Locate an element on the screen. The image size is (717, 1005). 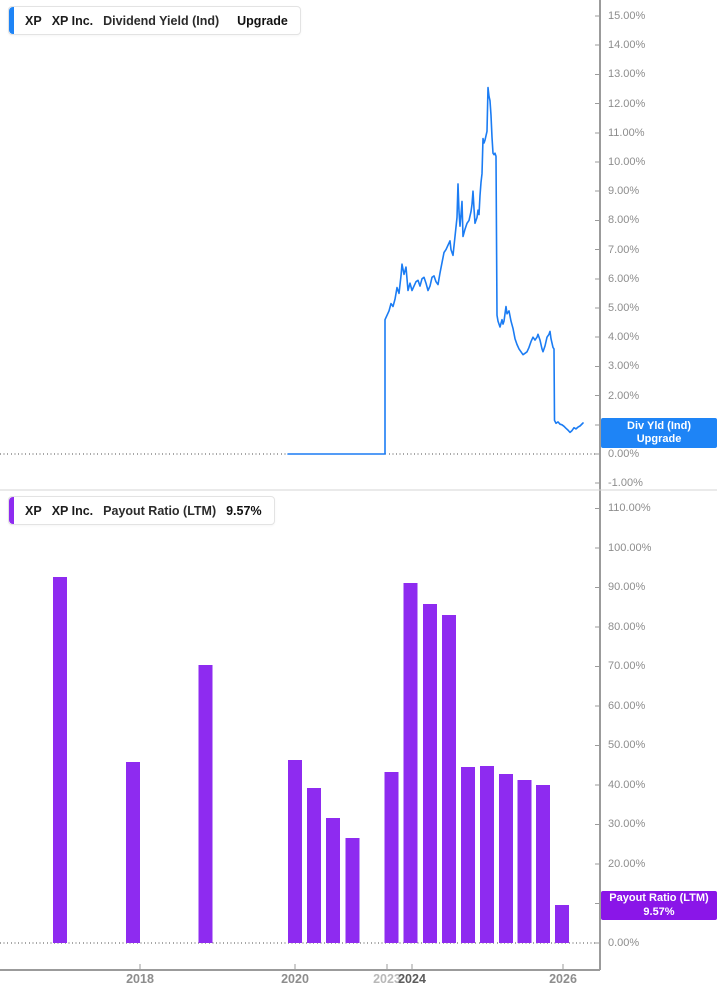
y-tick-label: 30.00% is located at coordinates (627, 824).